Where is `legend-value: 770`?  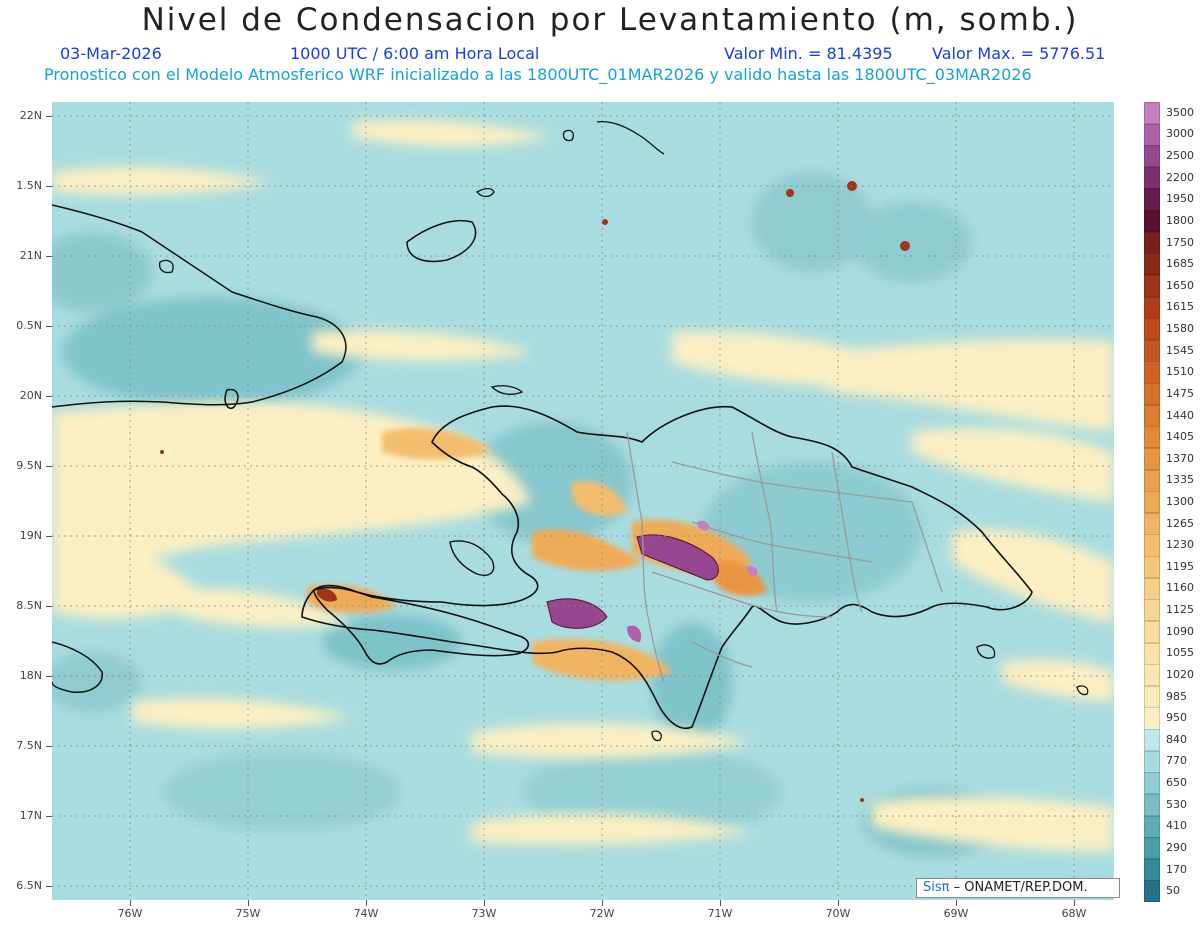
legend-value: 770 is located at coordinates (1176, 761).